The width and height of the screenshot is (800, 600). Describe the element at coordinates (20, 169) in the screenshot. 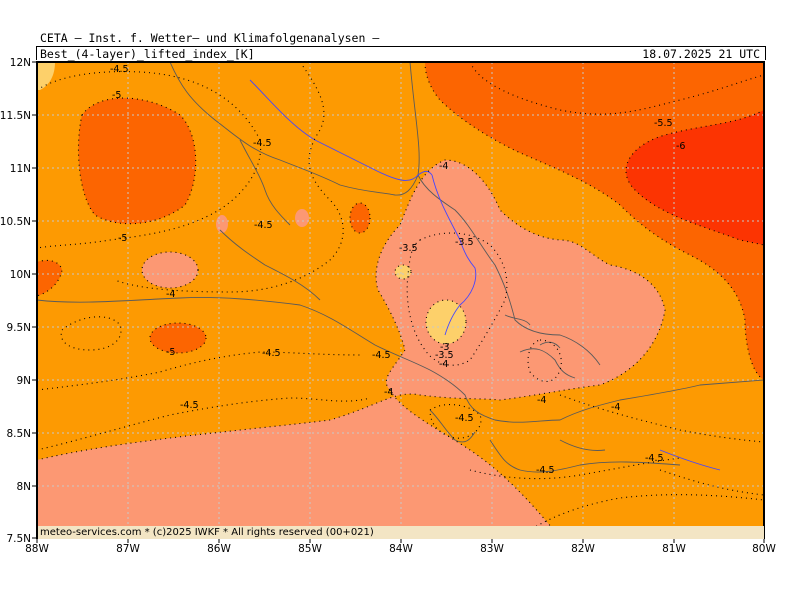

I see `y-tick-label: 11N` at that location.